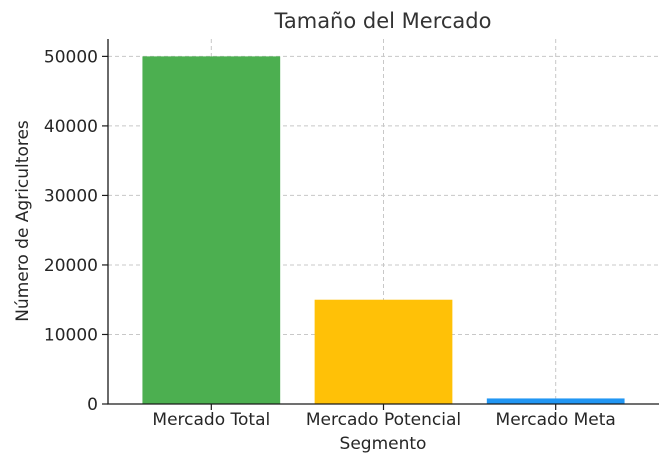  Describe the element at coordinates (211, 420) in the screenshot. I see `x-tick-label-0: Mercado Total` at that location.